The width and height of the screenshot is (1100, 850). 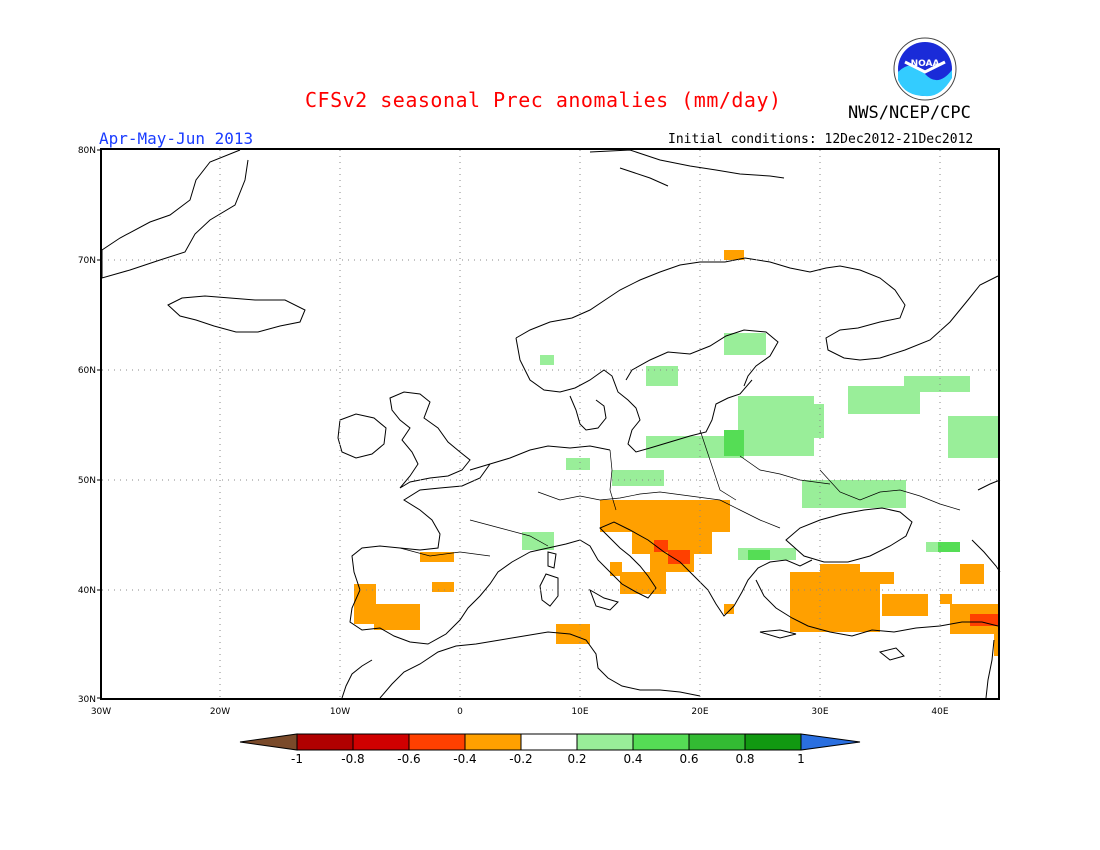 What do you see at coordinates (699, 712) in the screenshot?
I see `lon-label: 20E` at bounding box center [699, 712].